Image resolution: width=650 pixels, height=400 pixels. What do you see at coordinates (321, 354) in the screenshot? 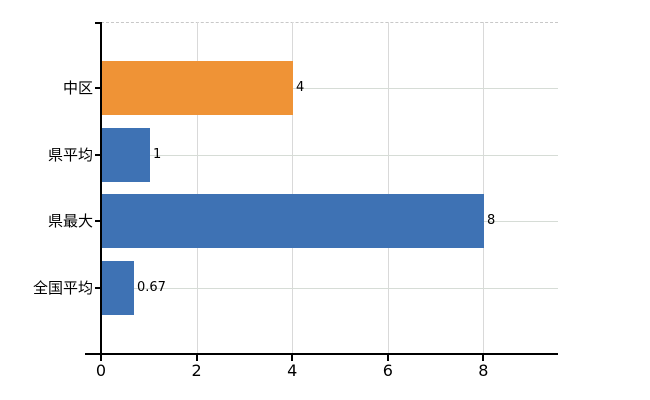
I see `x-axis-line` at bounding box center [321, 354].